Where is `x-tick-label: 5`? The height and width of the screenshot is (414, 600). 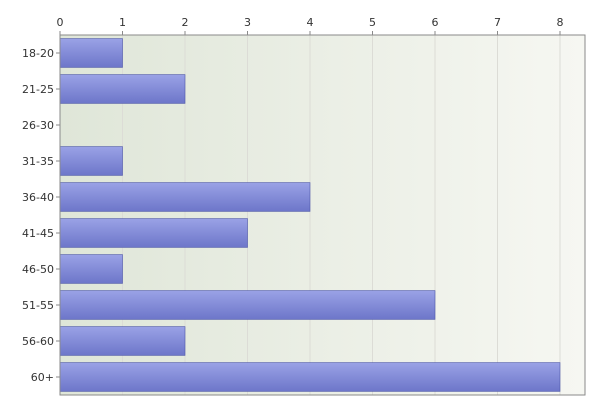
x-tick-label: 5 is located at coordinates (372, 22).